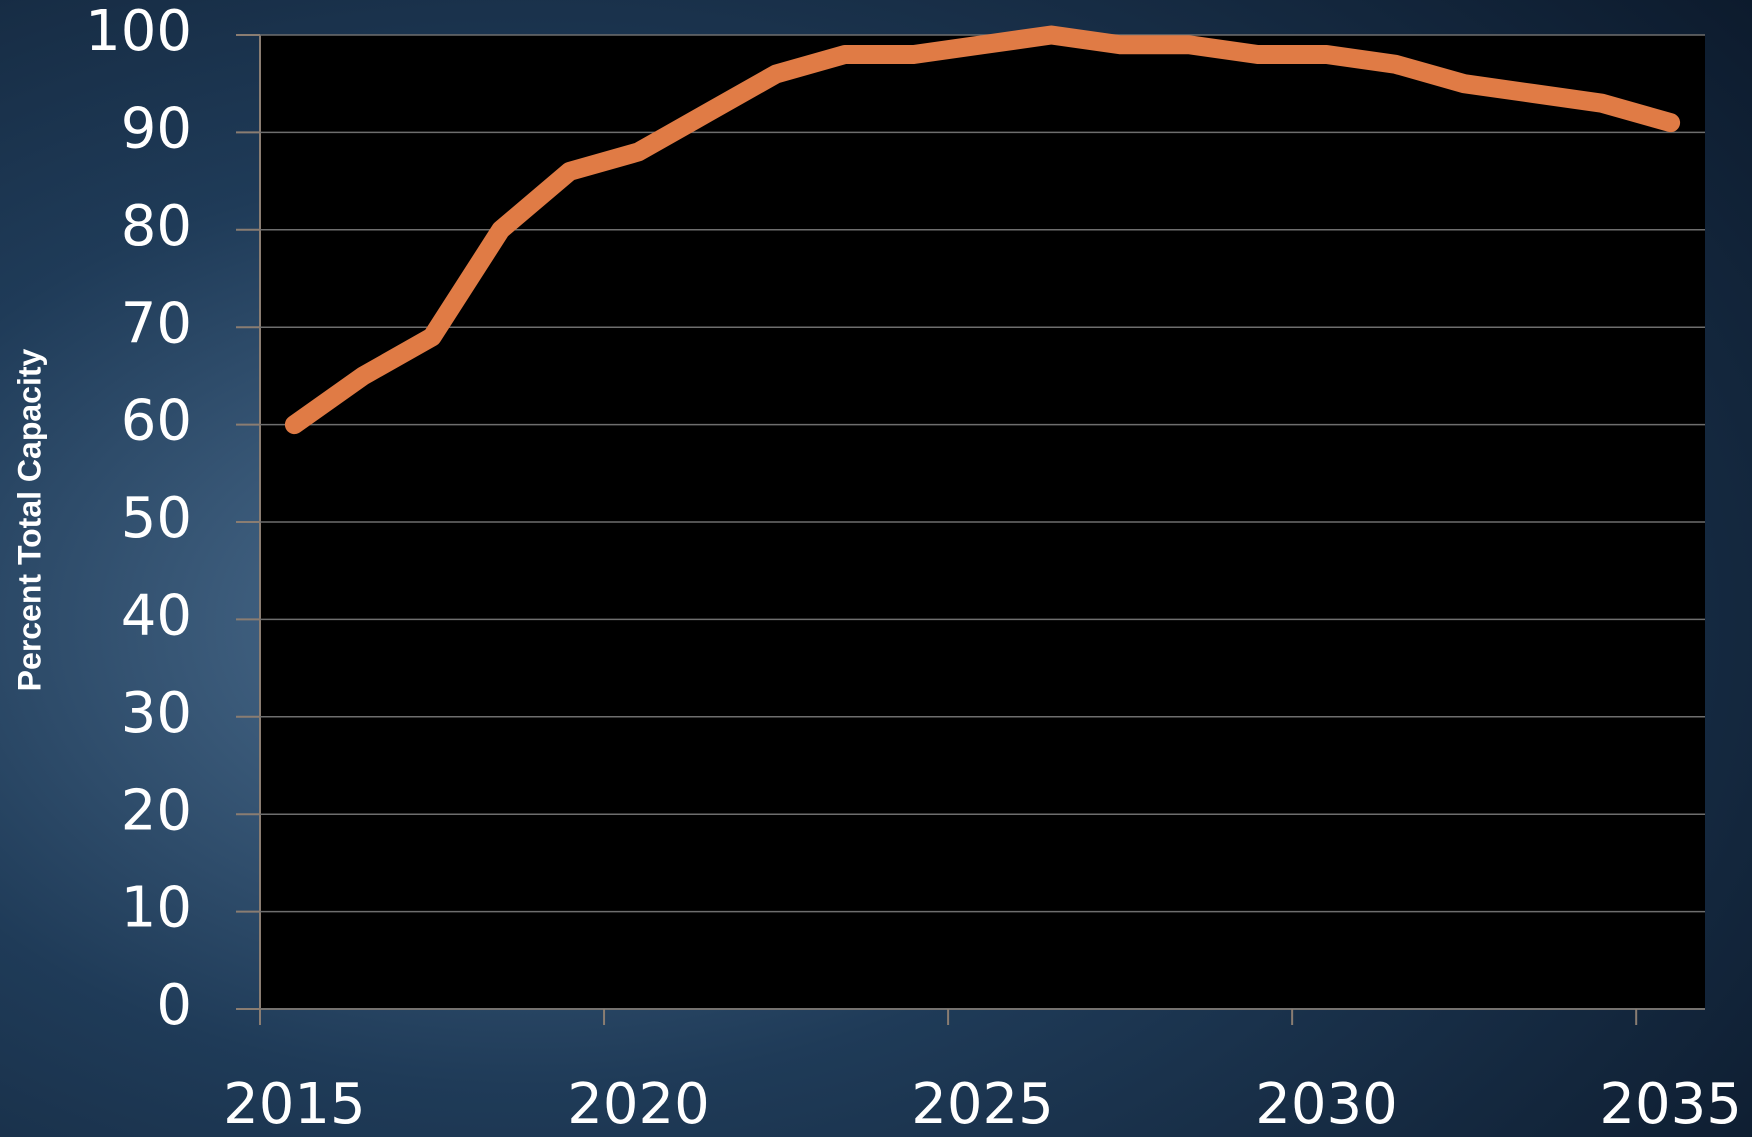  Describe the element at coordinates (156, 323) in the screenshot. I see `y-tick-label: 70` at that location.